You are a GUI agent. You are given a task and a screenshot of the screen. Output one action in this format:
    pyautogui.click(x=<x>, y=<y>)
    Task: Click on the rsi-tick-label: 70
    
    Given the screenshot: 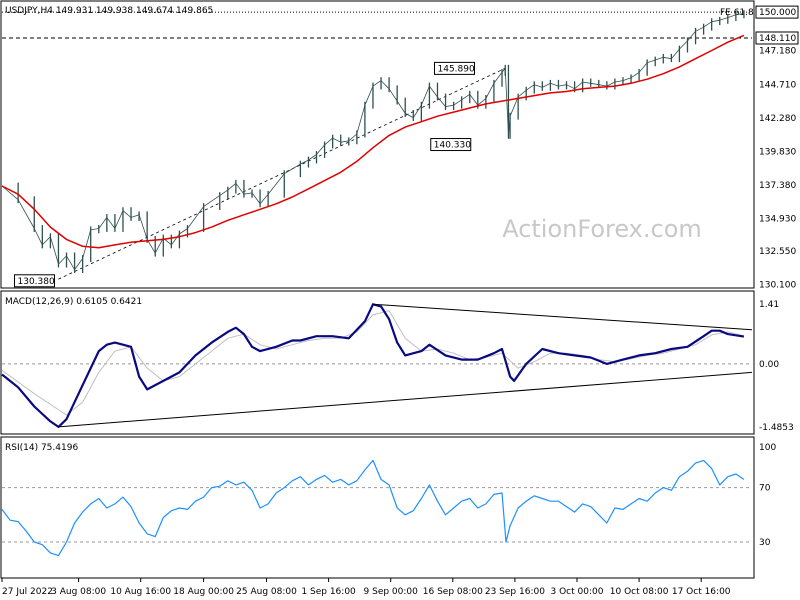 What is the action you would take?
    pyautogui.click(x=765, y=489)
    